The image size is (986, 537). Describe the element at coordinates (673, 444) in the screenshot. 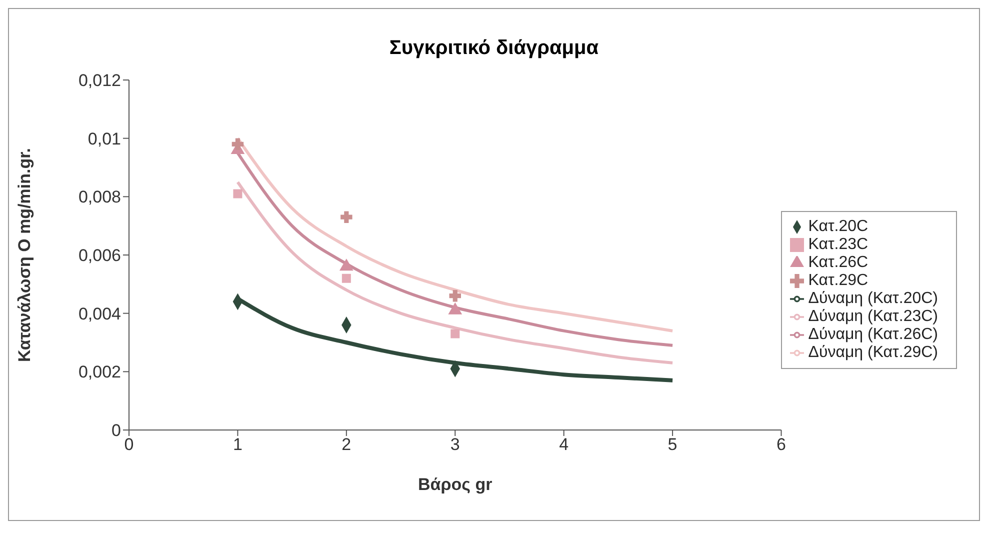

I see `x-tick-label: 5` at that location.